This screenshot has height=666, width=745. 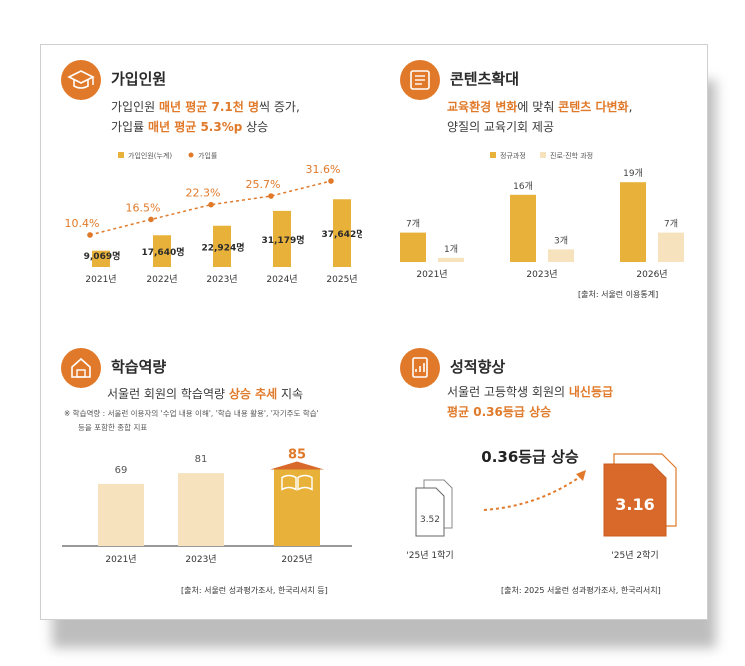 I want to click on bar-label-career-0: 1개, so click(x=451, y=249).